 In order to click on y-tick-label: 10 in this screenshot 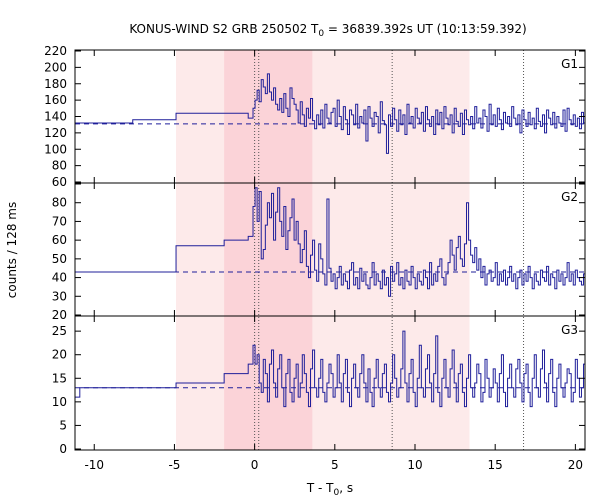, I will do `click(59, 402)`.